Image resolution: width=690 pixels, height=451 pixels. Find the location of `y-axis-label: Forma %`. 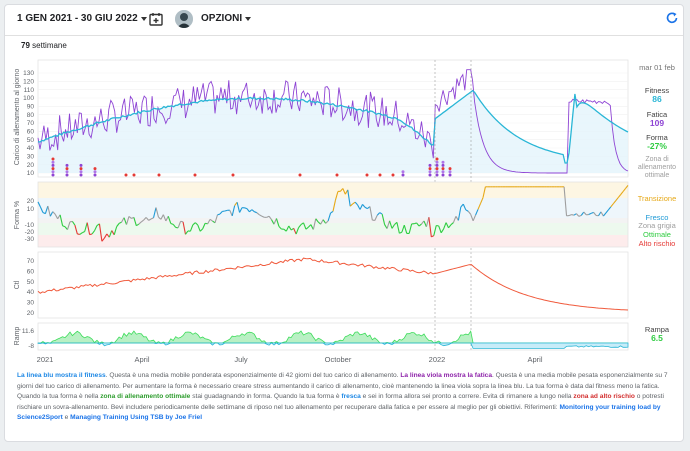

y-axis-label: Forma % is located at coordinates (17, 215).